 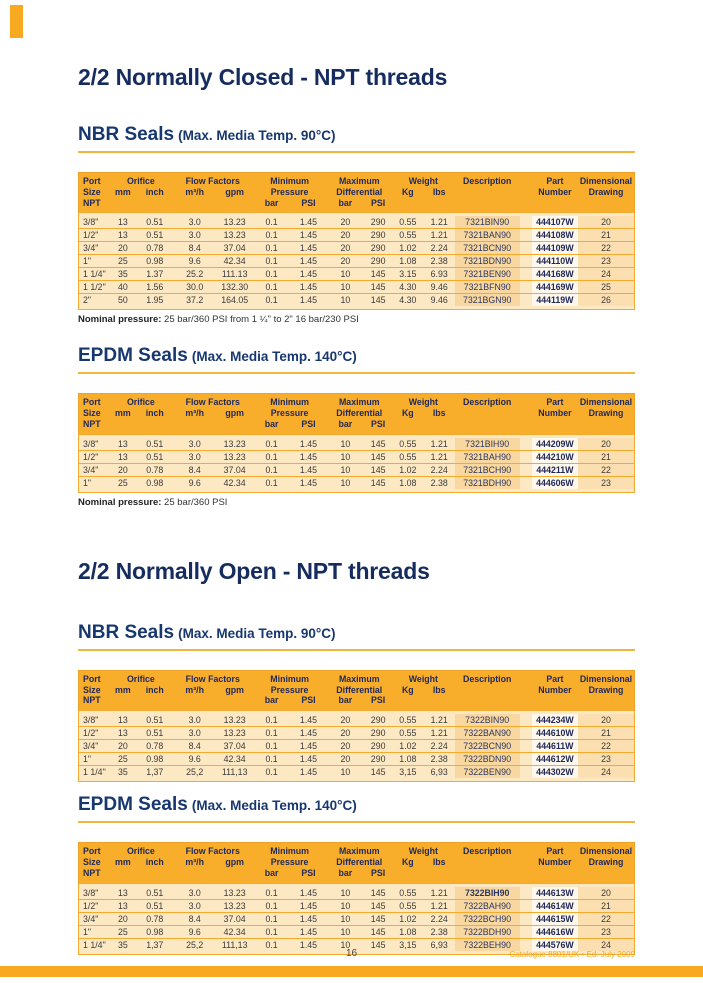 I want to click on cell-orifice-mm: 25, so click(x=122, y=482).